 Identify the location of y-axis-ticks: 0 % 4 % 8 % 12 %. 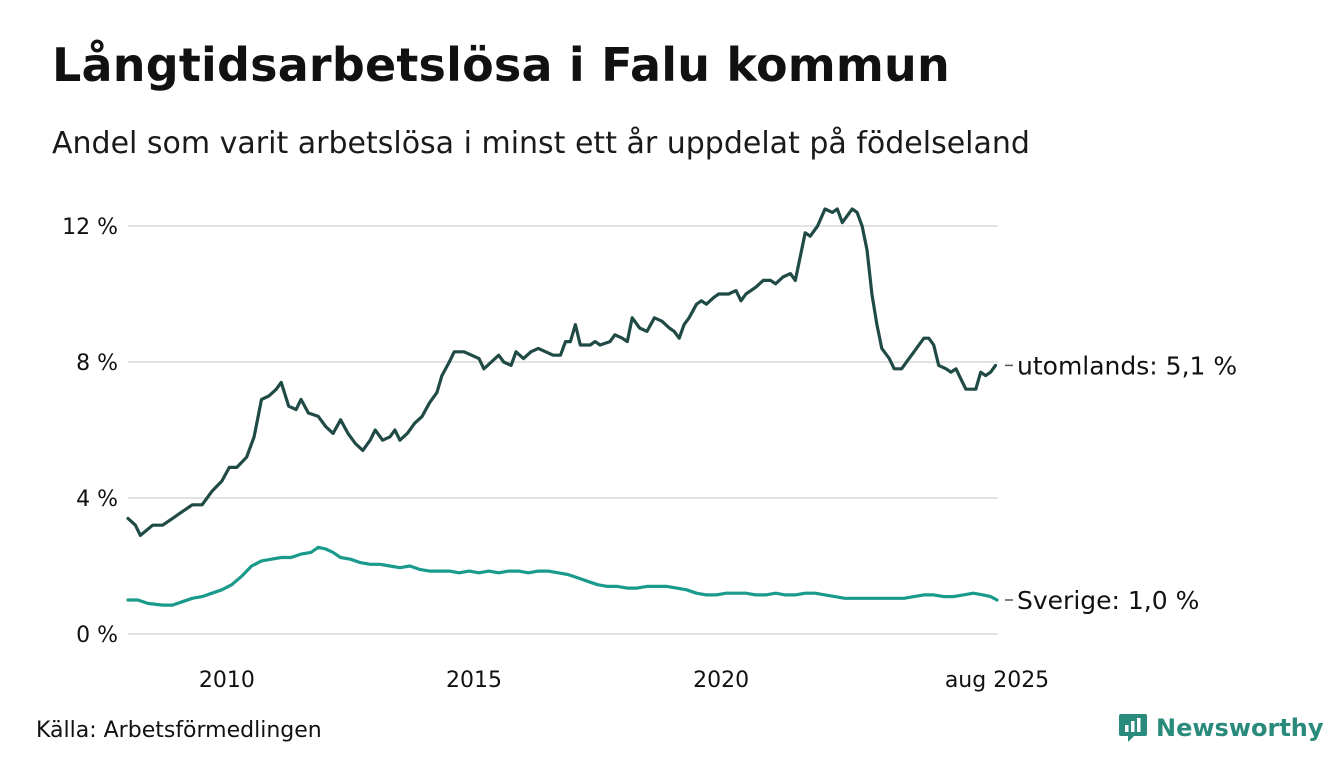
(90, 431).